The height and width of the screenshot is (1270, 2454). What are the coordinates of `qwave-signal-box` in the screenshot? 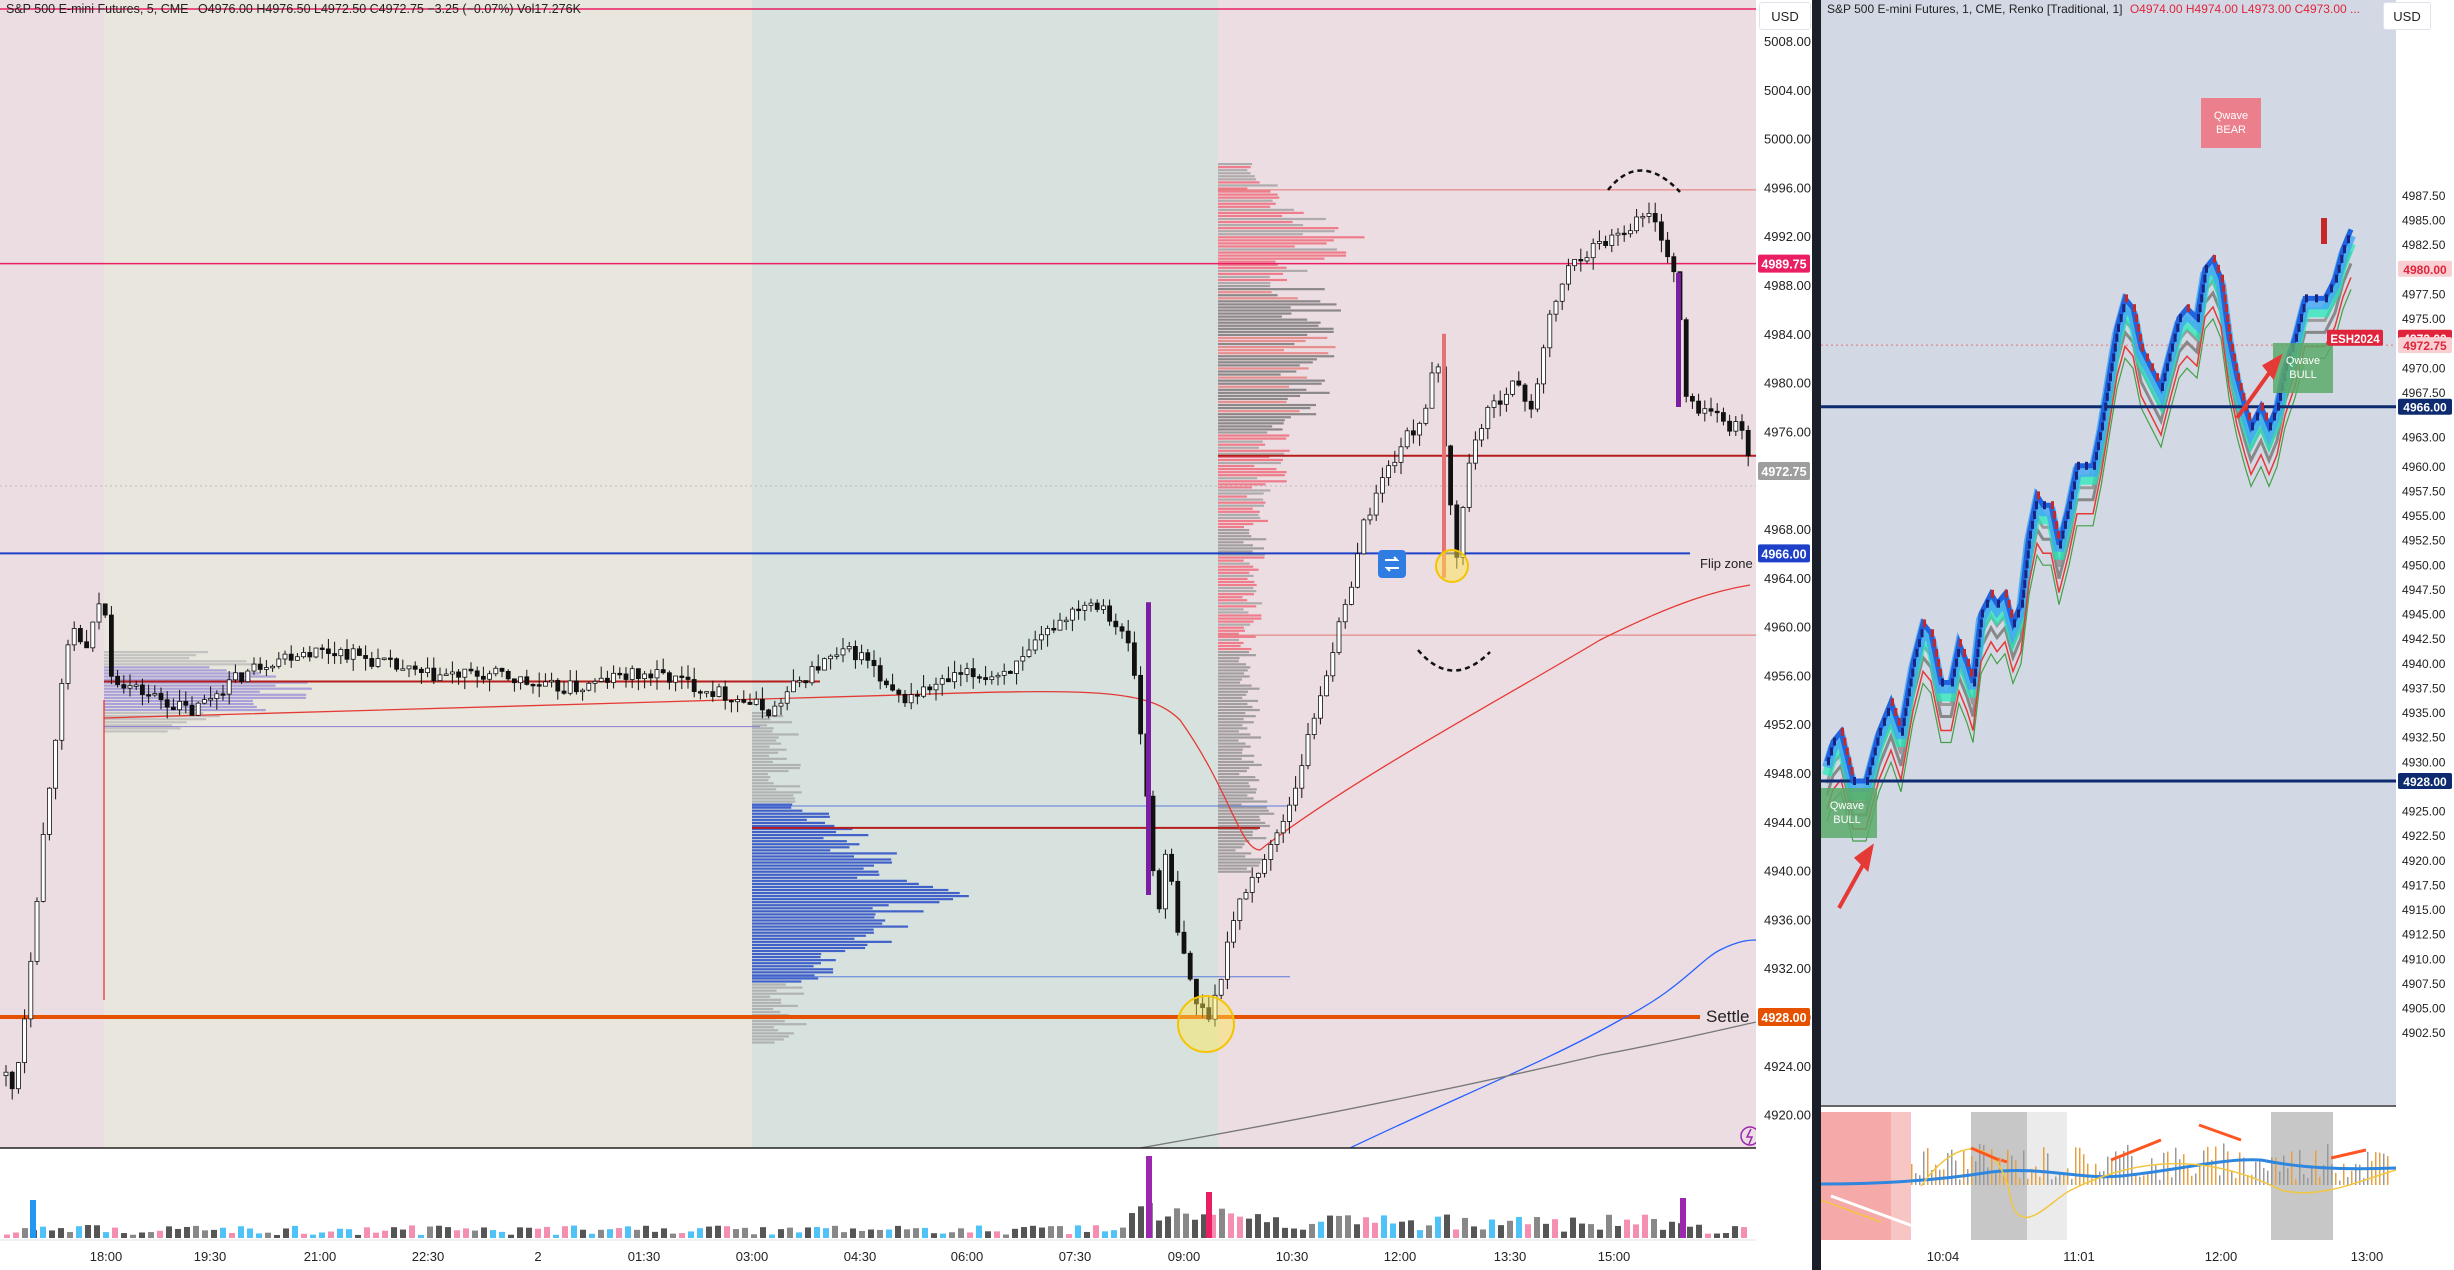 It's located at (2303, 368).